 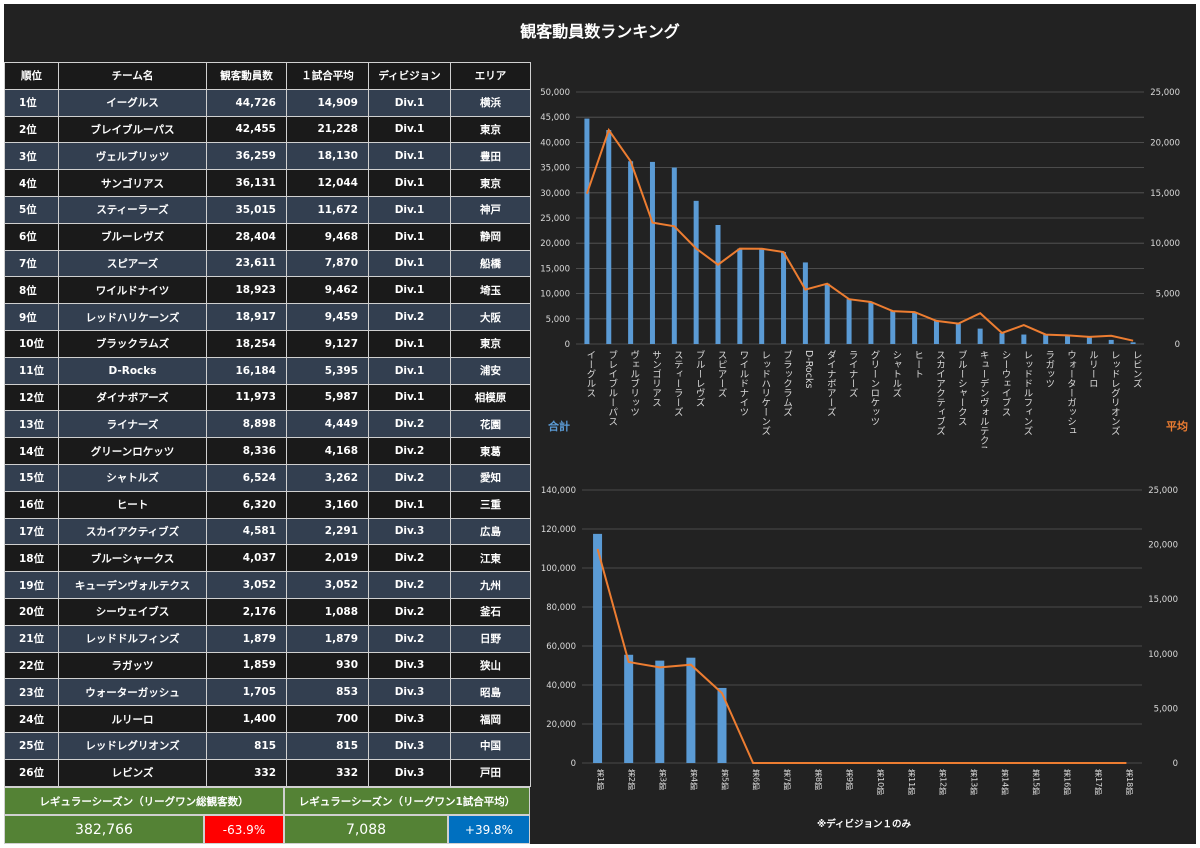 I want to click on table-row: 7位 スピアーズ 23,611 7,870 Div.1 船橋, so click(x=267, y=263).